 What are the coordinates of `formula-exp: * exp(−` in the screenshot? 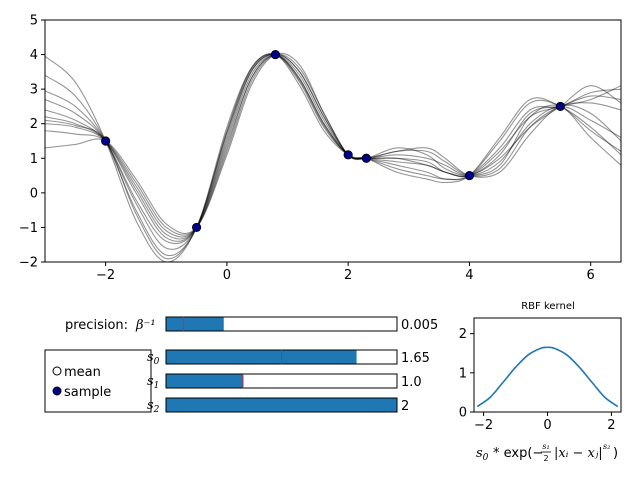 It's located at (518, 453).